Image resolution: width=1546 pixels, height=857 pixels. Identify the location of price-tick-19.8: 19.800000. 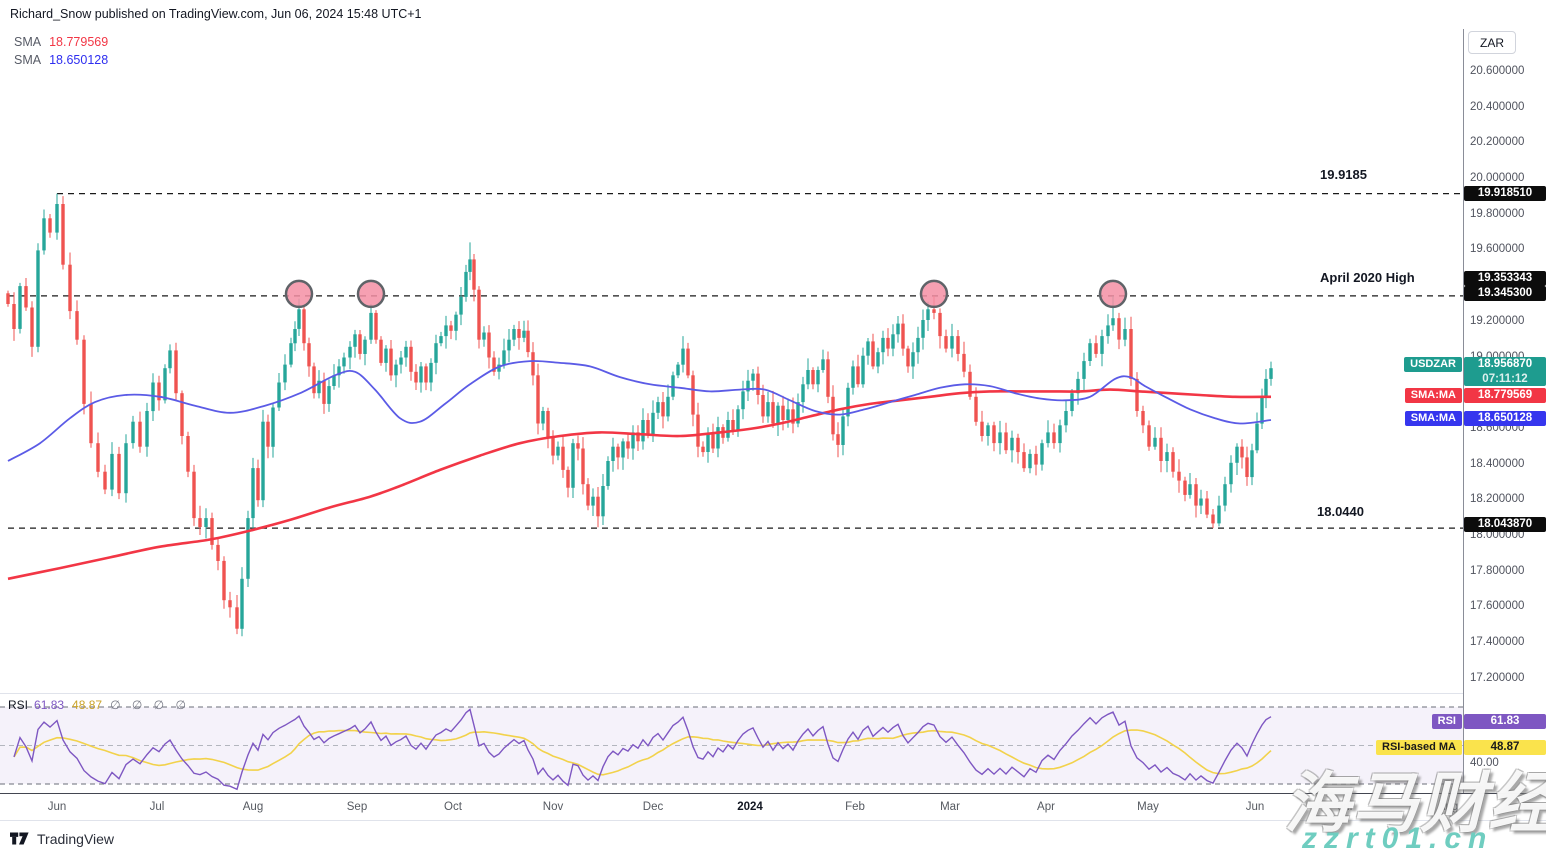
(1497, 213).